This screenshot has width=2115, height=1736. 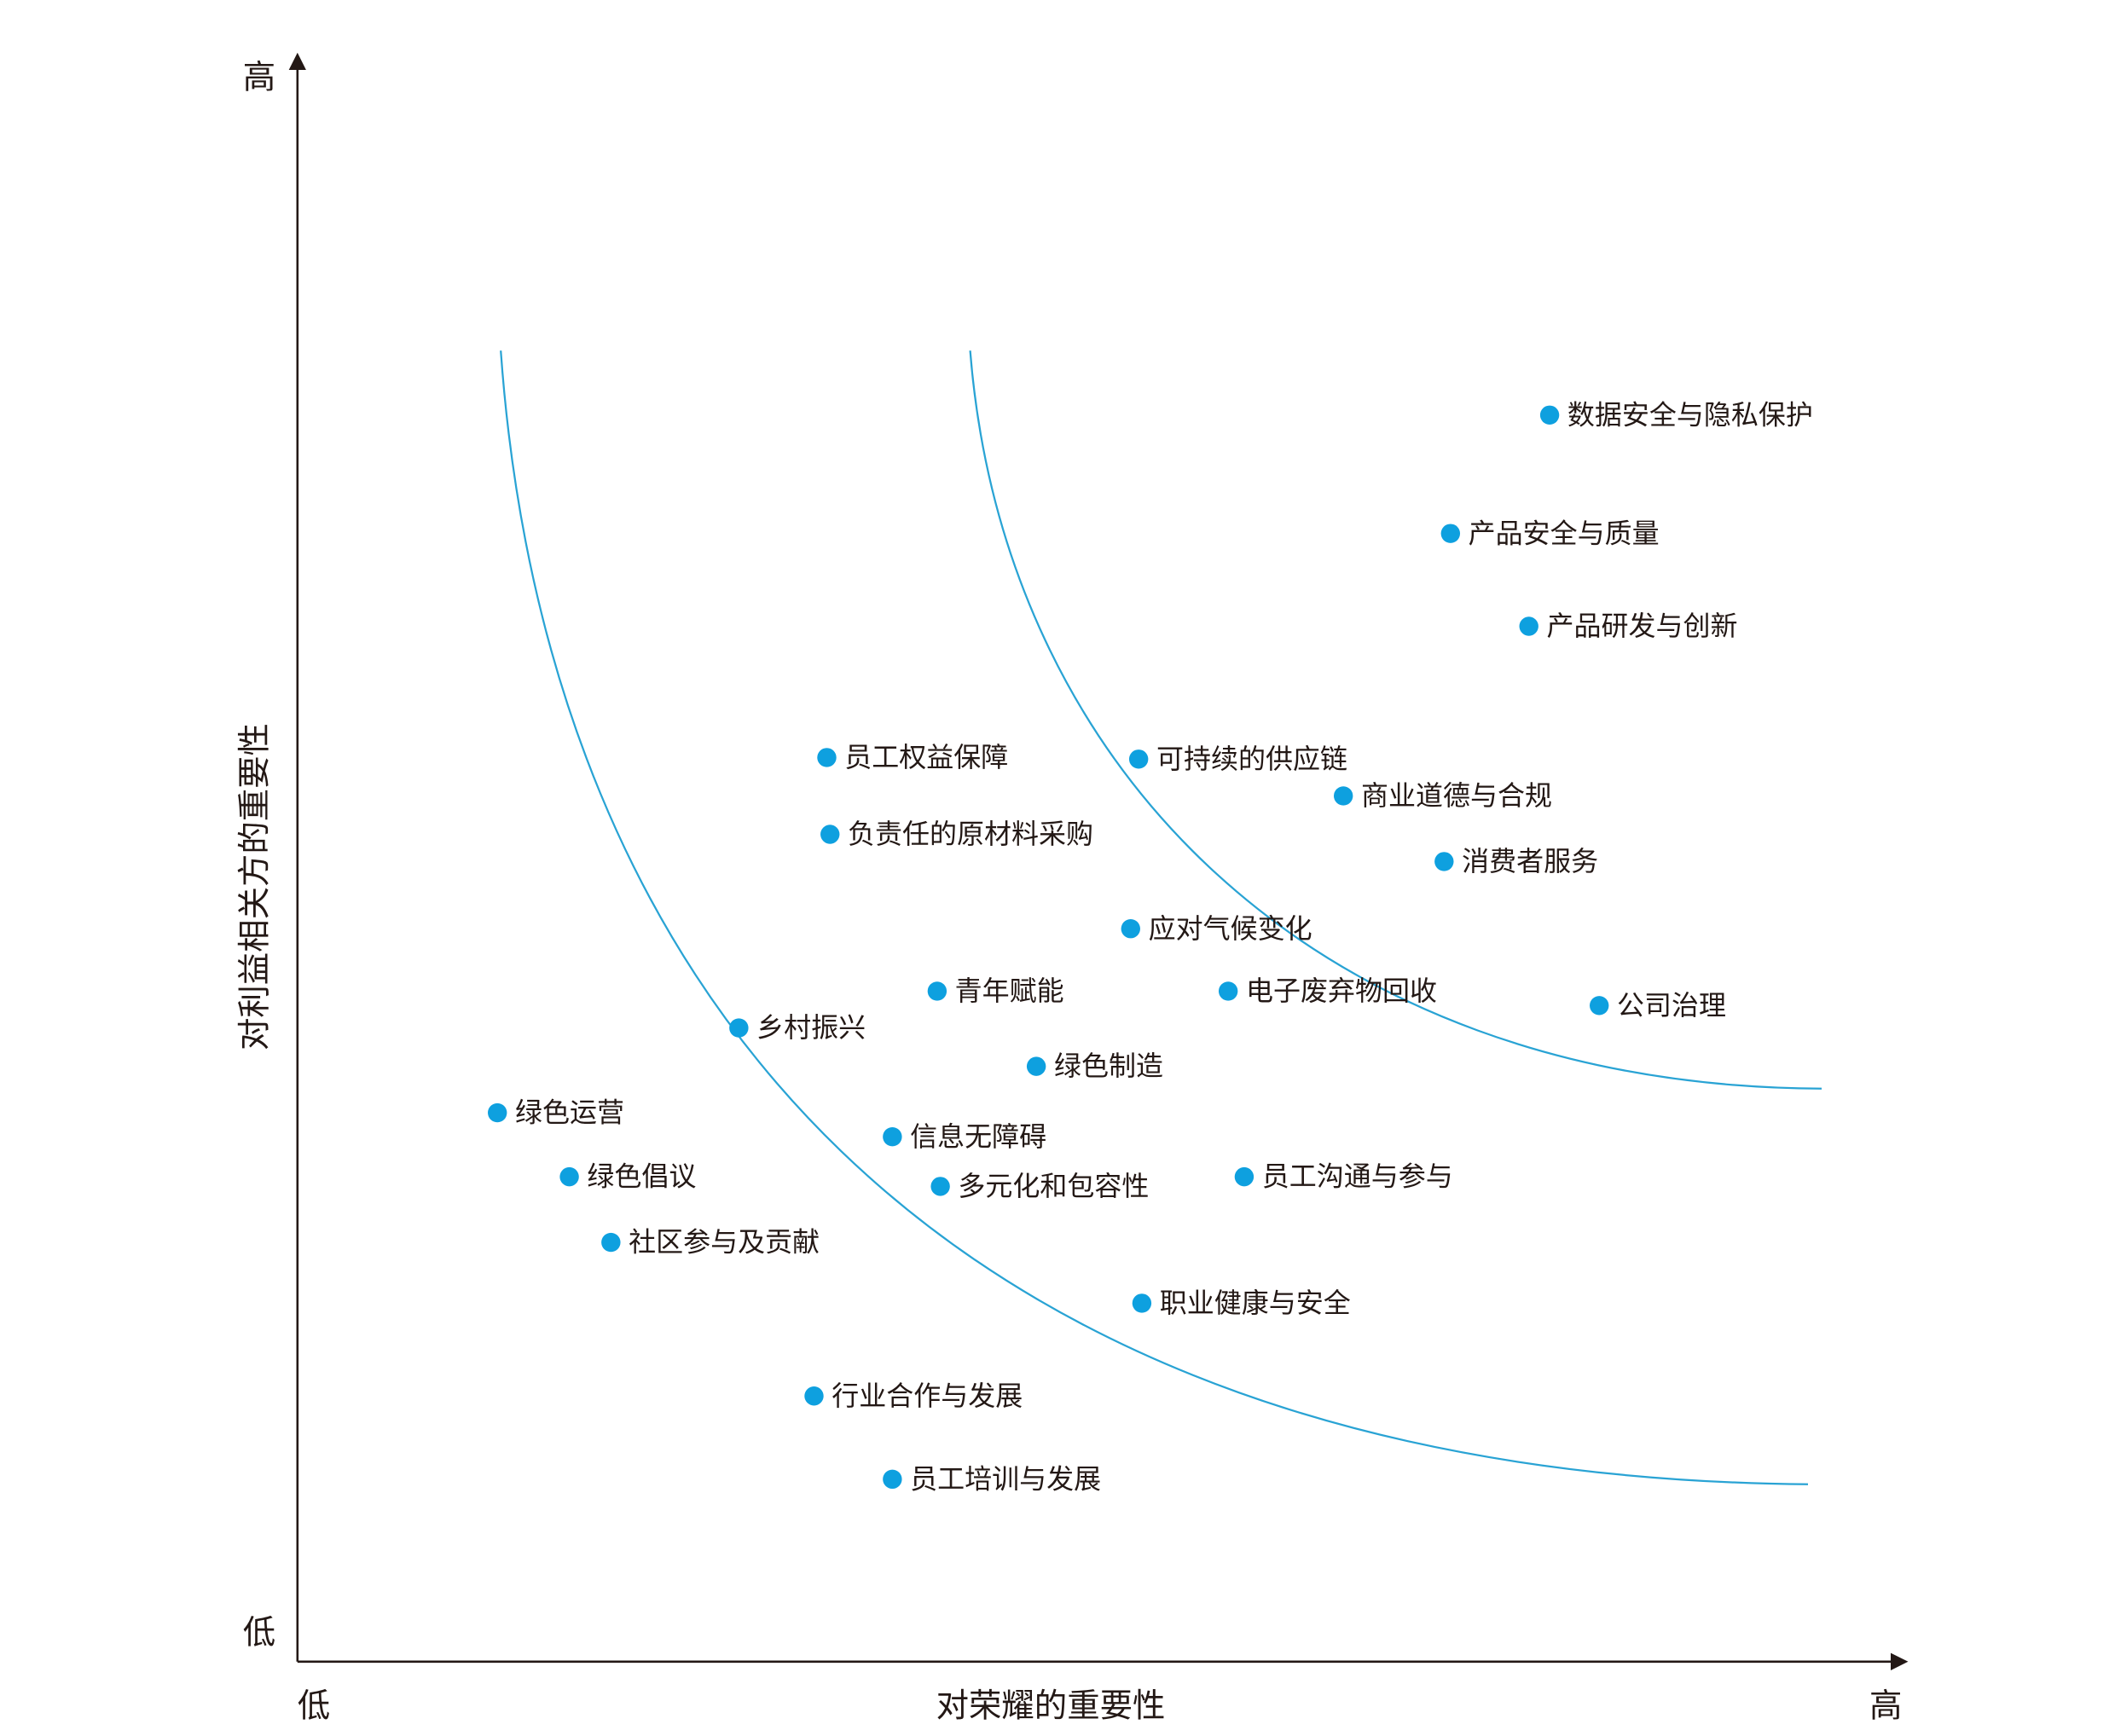 What do you see at coordinates (1005, 1478) in the screenshot?
I see `point-label: 员工培训与发展` at bounding box center [1005, 1478].